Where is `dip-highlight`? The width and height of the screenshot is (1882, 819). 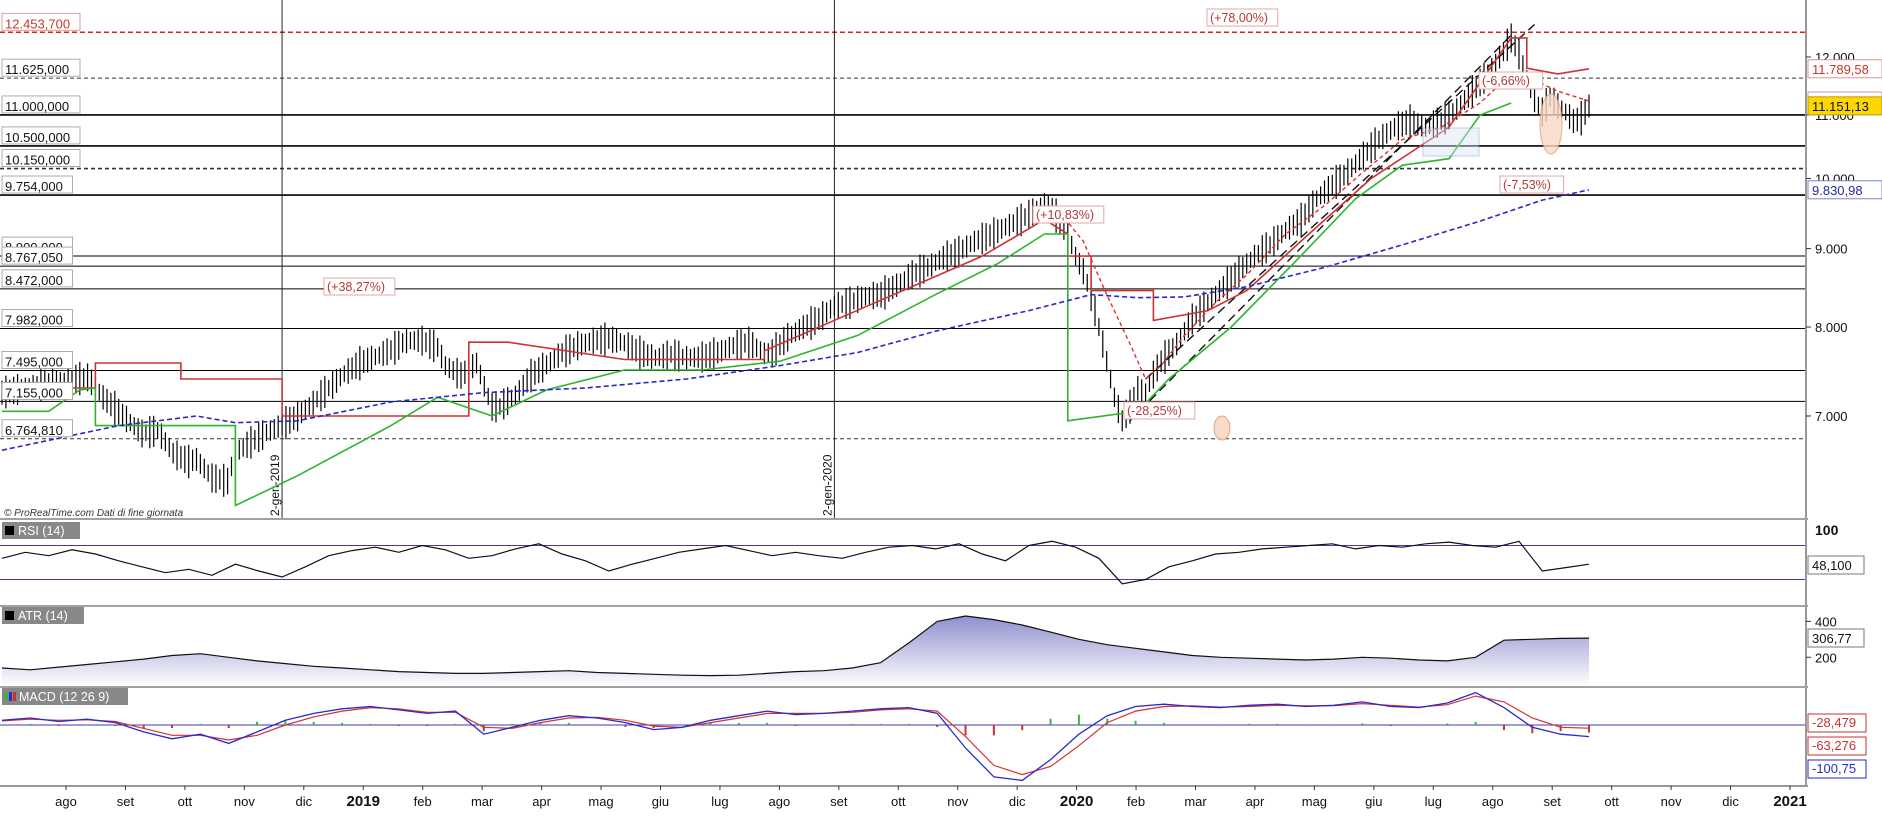
dip-highlight is located at coordinates (1551, 124).